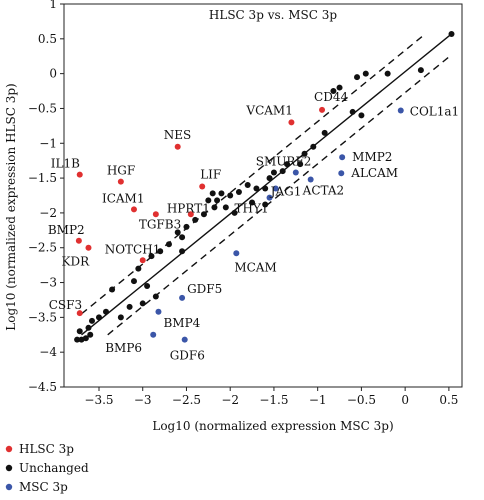 This screenshot has height=500, width=484. Describe the element at coordinates (54, 468) in the screenshot. I see `legend-label: Unchanged` at that location.